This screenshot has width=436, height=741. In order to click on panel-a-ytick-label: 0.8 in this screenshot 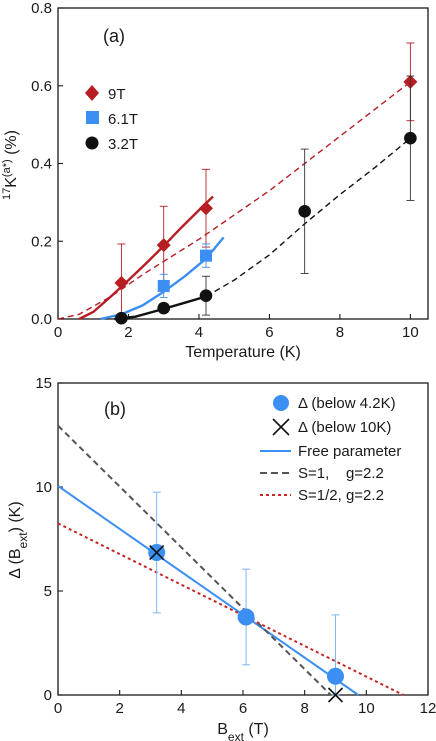, I will do `click(41, 8)`.